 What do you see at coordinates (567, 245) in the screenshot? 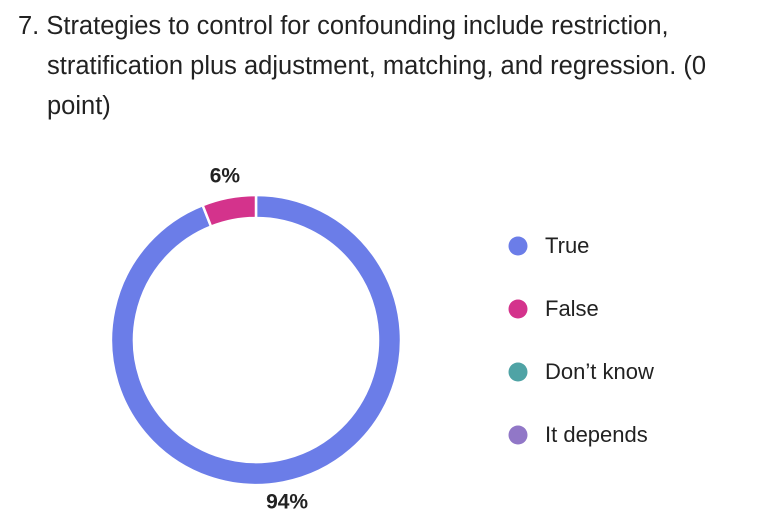
I see `legend-label: True` at bounding box center [567, 245].